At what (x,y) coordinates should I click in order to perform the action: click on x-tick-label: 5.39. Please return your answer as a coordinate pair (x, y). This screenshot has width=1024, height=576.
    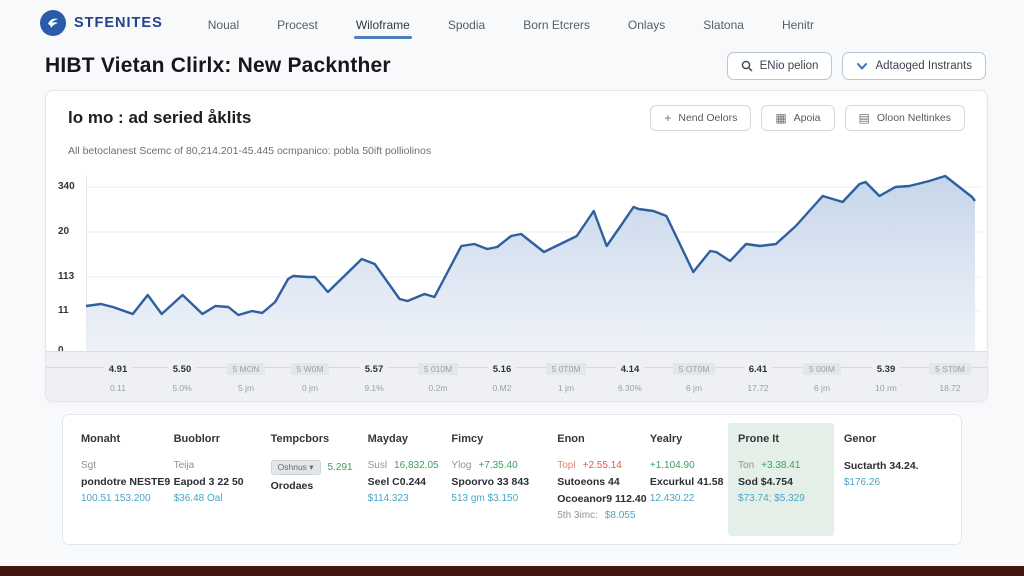
    Looking at the image, I should click on (886, 369).